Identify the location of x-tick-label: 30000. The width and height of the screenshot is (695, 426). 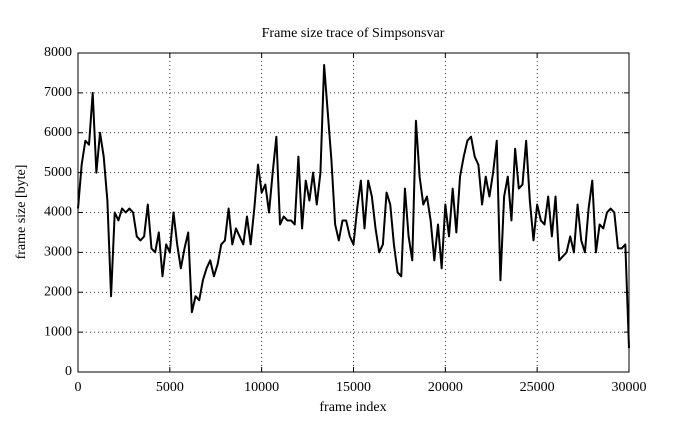
(629, 387).